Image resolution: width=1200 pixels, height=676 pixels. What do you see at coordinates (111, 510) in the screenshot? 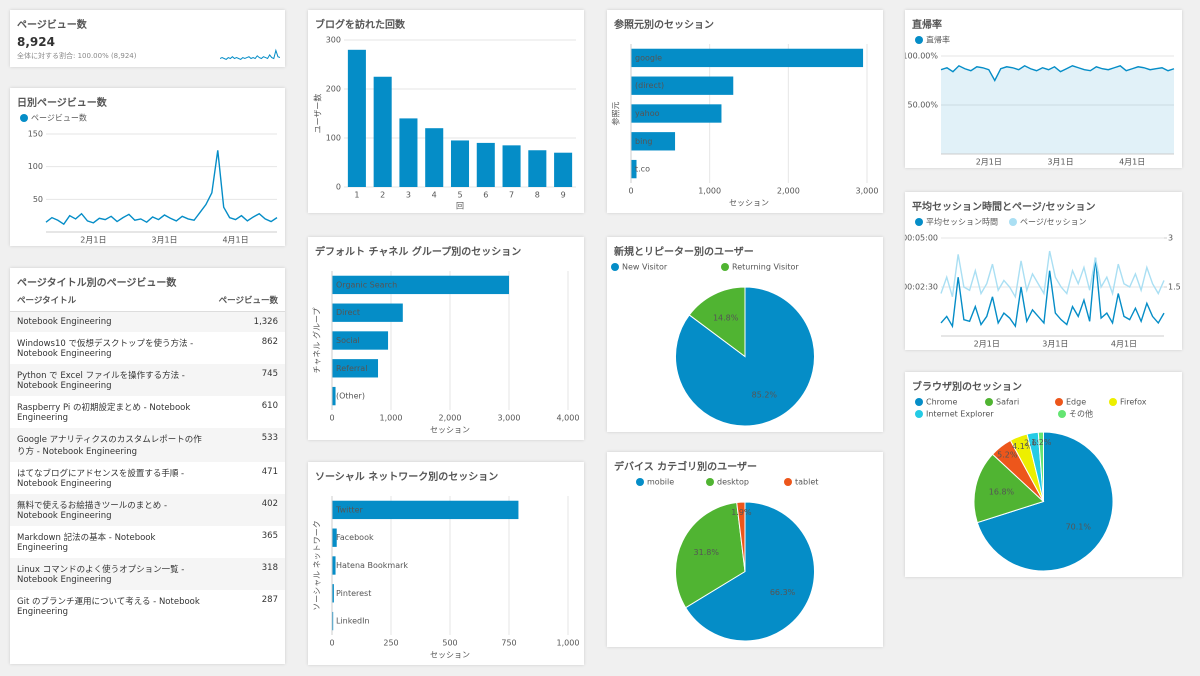
I see `table-cell: 無料で使えるお絵描きツールのまとめ - Notebook Engineering` at bounding box center [111, 510].